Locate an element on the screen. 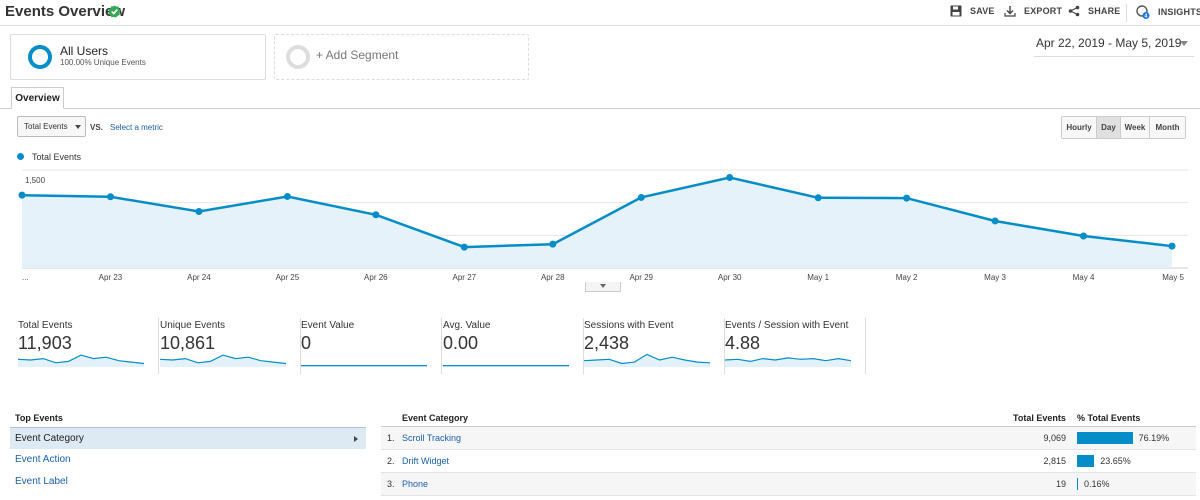 This screenshot has width=1200, height=500. x-tick-label: Apr 23 is located at coordinates (111, 277).